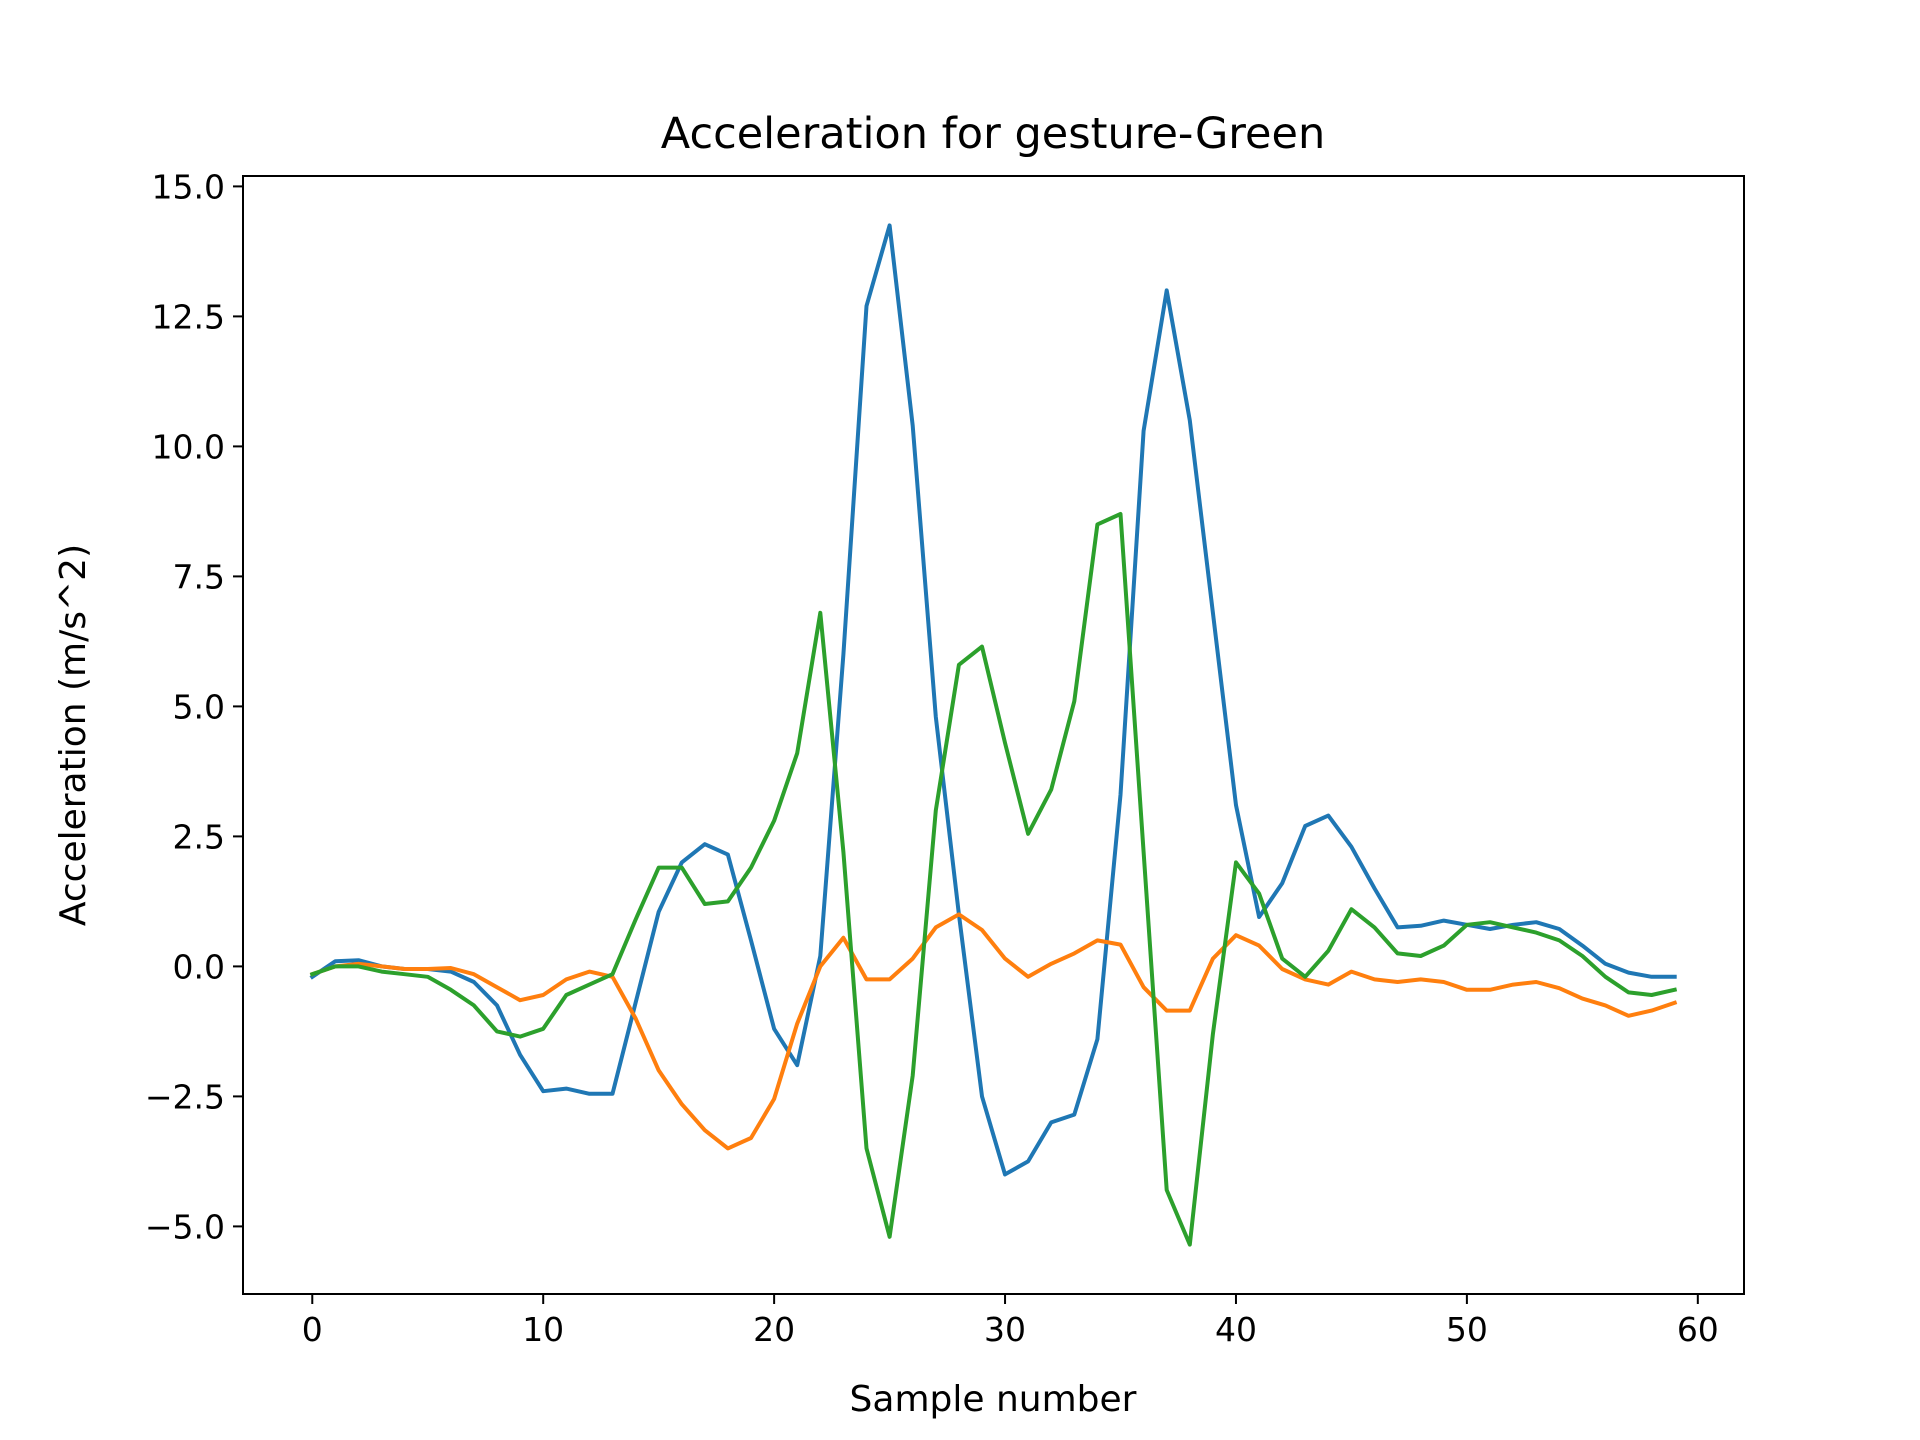 The image size is (1920, 1440). I want to click on y-tick-label: −2.5, so click(185, 1096).